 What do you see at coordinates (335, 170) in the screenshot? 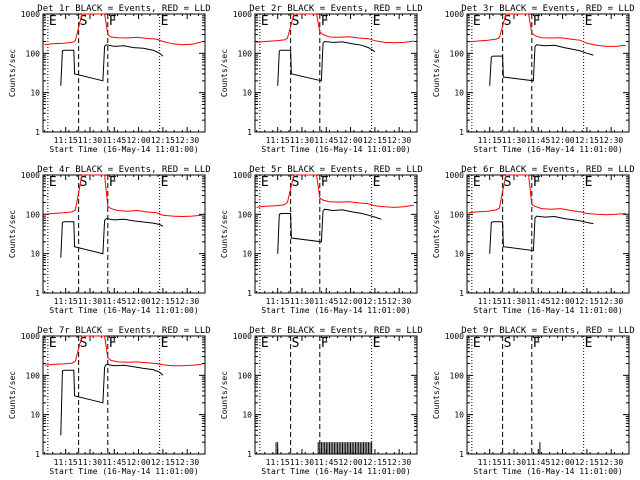
I see `panel-title: Det 5r BLACK = Events, RED = LLD` at bounding box center [335, 170].